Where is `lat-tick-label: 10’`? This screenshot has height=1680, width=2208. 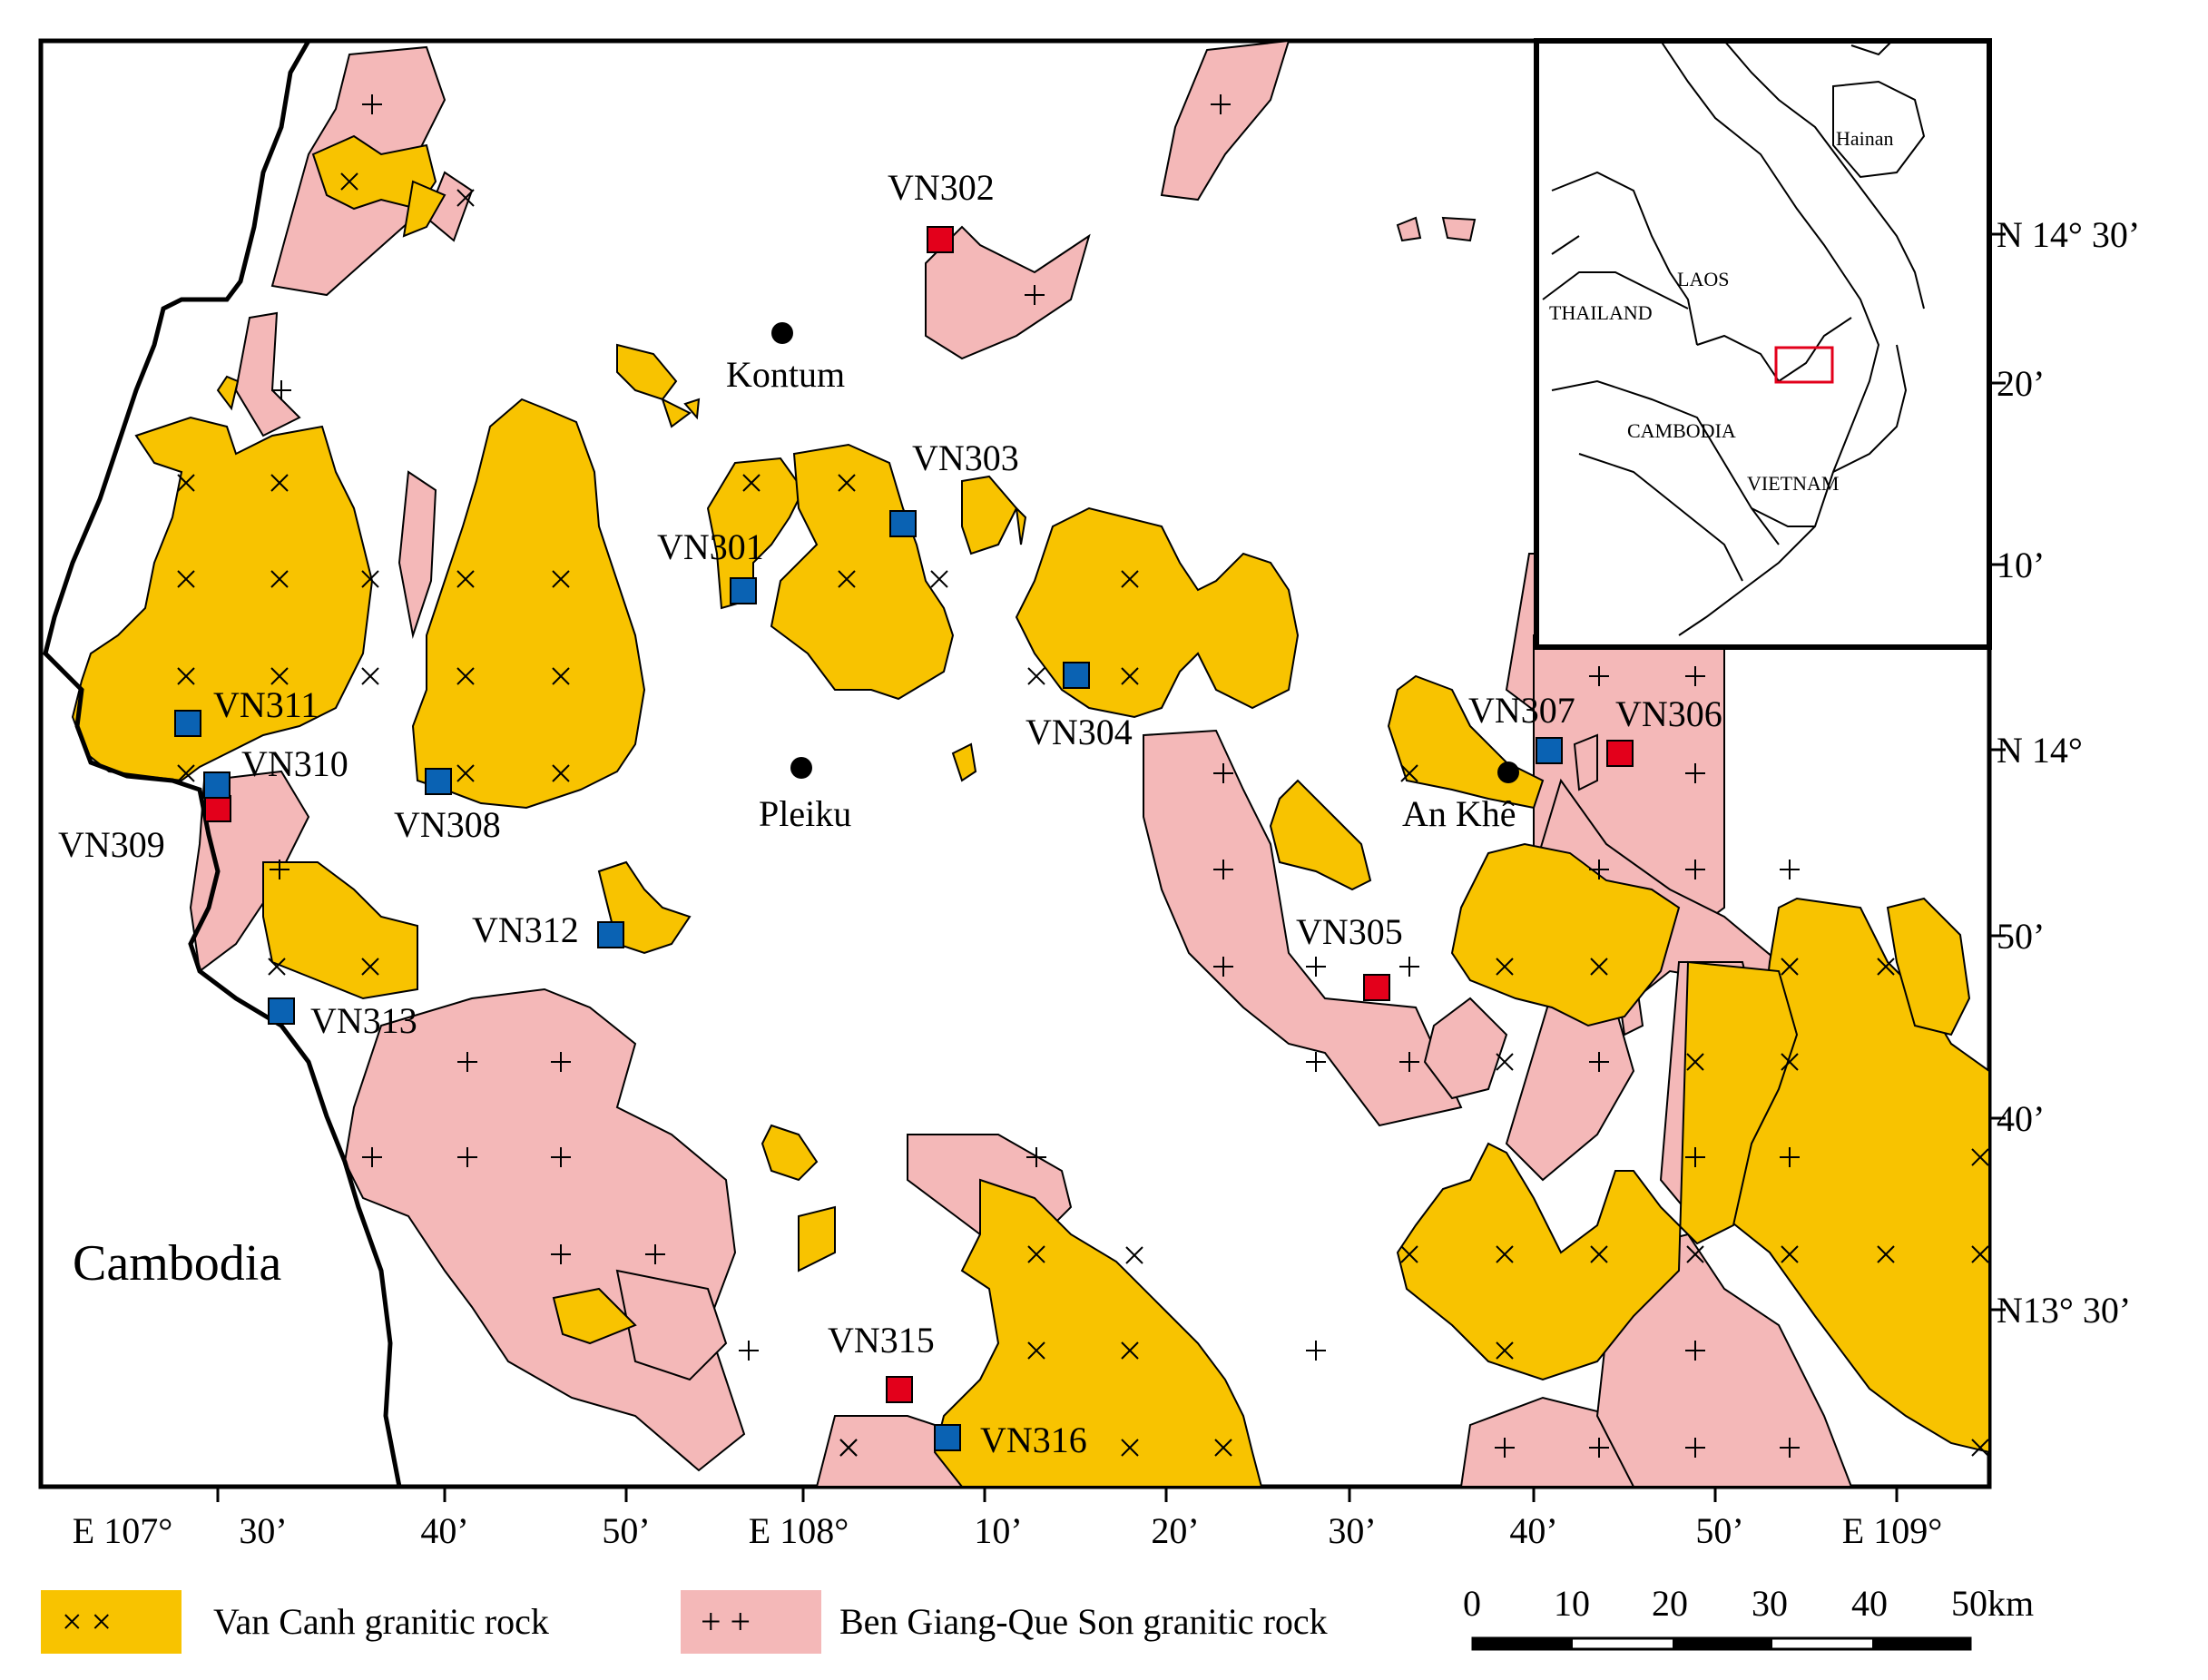 lat-tick-label: 10’ is located at coordinates (2021, 565).